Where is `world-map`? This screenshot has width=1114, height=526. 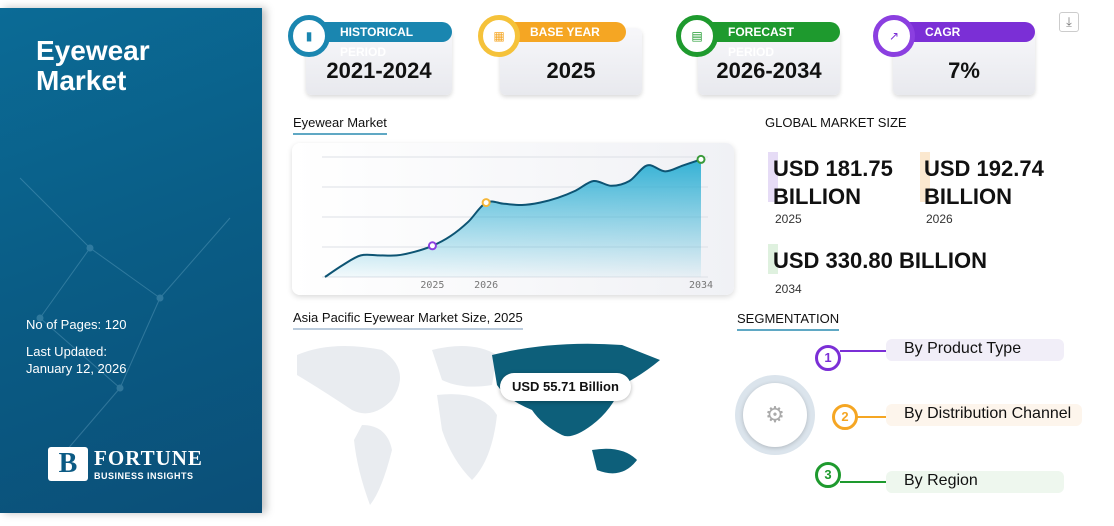 world-map is located at coordinates (478, 424).